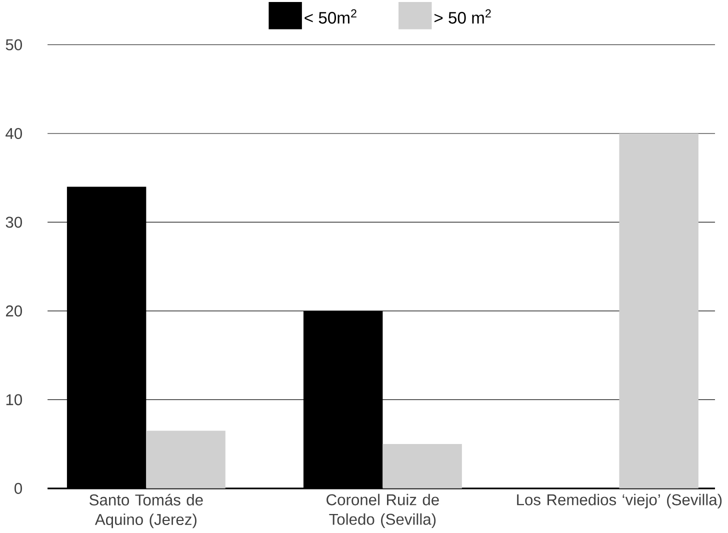 The image size is (728, 533). What do you see at coordinates (14, 222) in the screenshot?
I see `y-tick-label: 30` at bounding box center [14, 222].